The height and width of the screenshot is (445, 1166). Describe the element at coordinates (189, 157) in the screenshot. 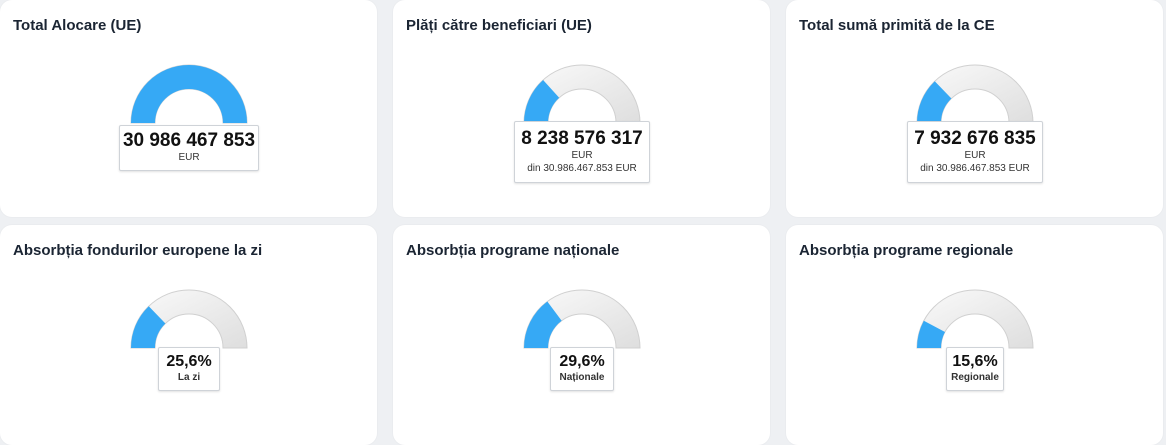

I see `total-alocare-unit: EUR` at that location.